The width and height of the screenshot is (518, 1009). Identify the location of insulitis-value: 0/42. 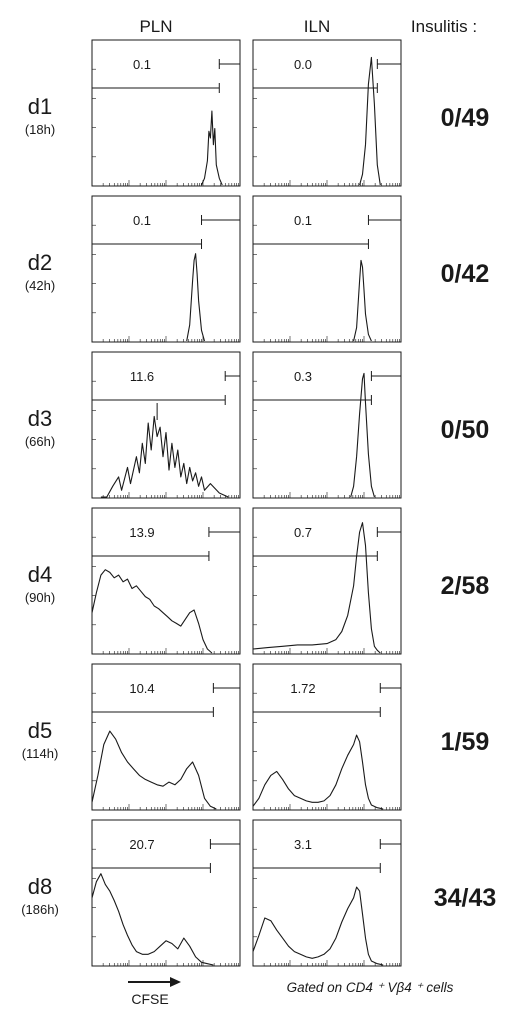
(465, 274).